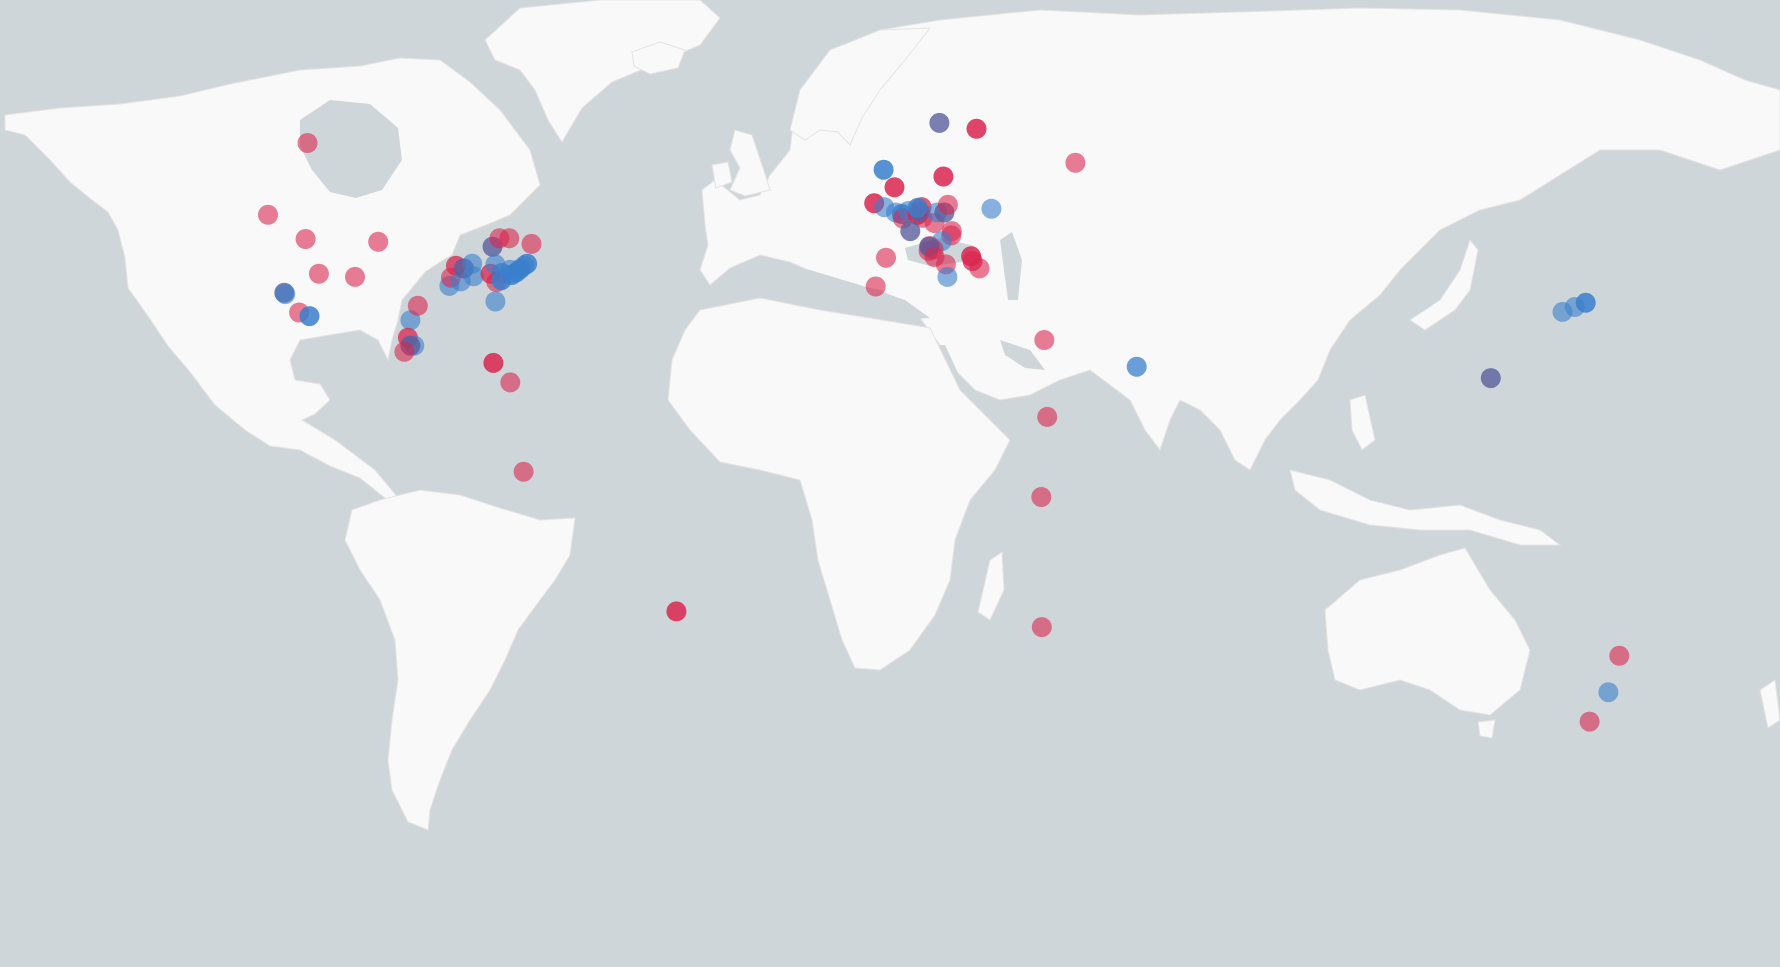  I want to click on ireland-landmass, so click(722, 175).